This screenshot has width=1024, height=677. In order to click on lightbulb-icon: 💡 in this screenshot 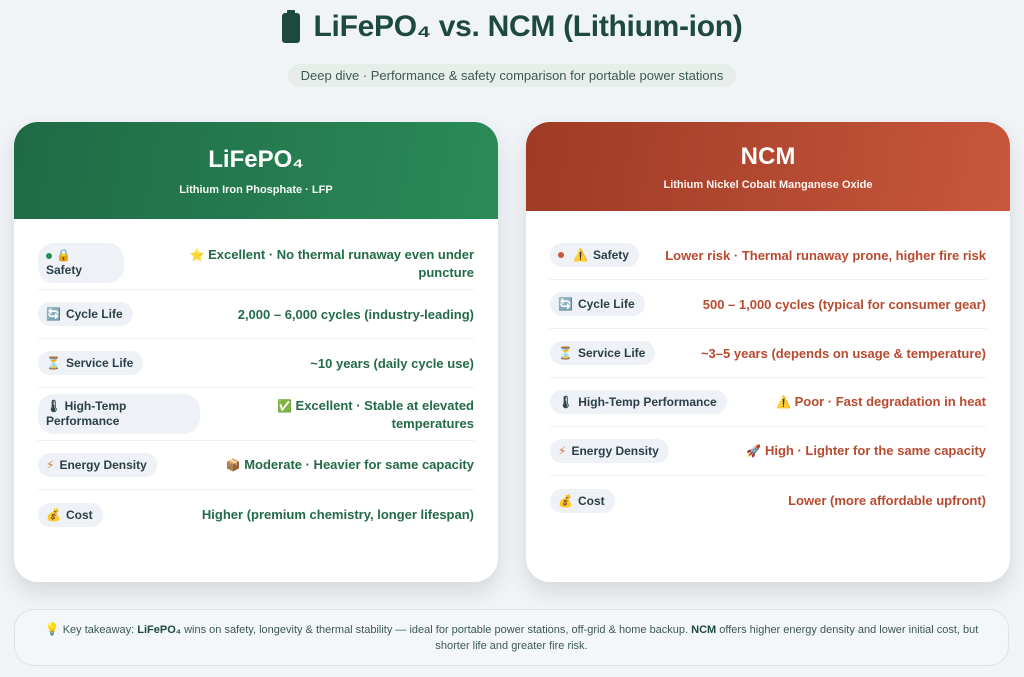, I will do `click(52, 629)`.